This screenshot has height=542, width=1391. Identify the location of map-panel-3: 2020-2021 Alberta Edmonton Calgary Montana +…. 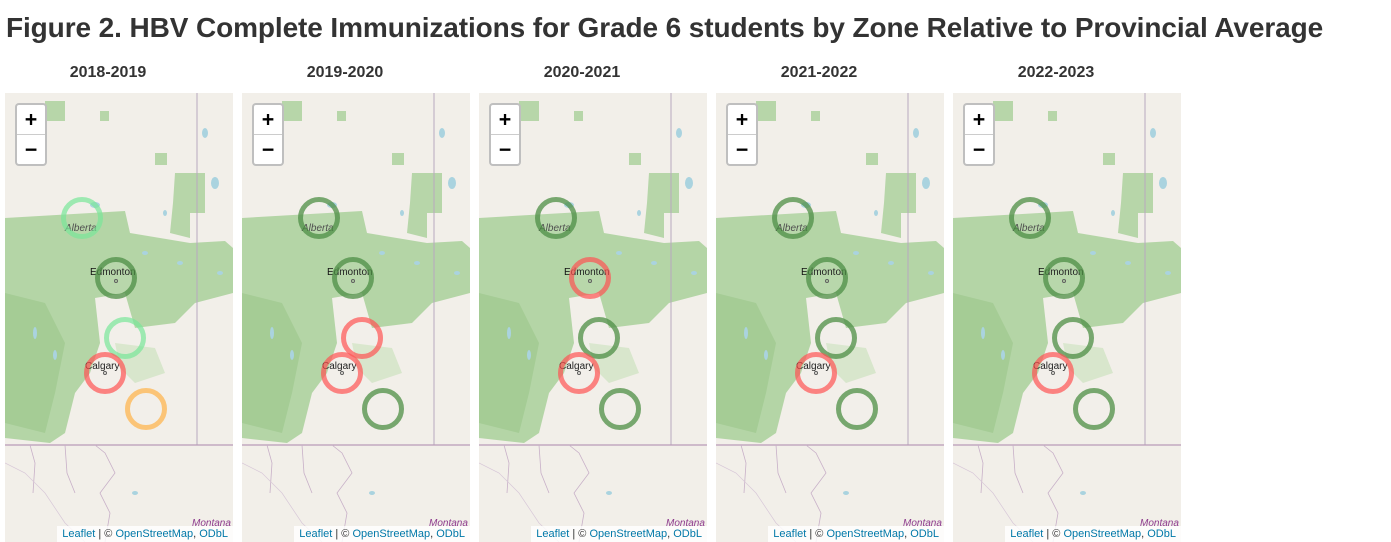
(593, 300).